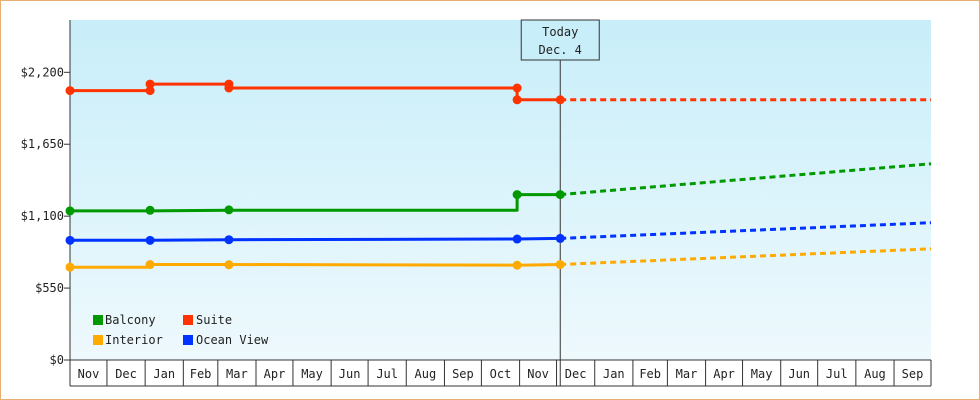 This screenshot has width=980, height=400. I want to click on today-title: Today, so click(560, 32).